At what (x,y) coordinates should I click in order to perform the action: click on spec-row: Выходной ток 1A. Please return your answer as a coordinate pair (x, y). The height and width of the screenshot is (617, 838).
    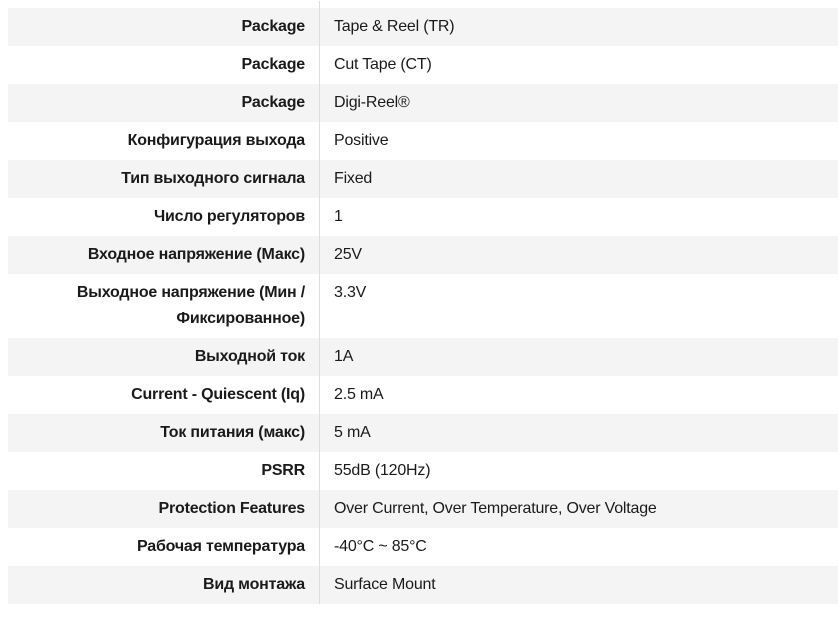
    Looking at the image, I should click on (423, 357).